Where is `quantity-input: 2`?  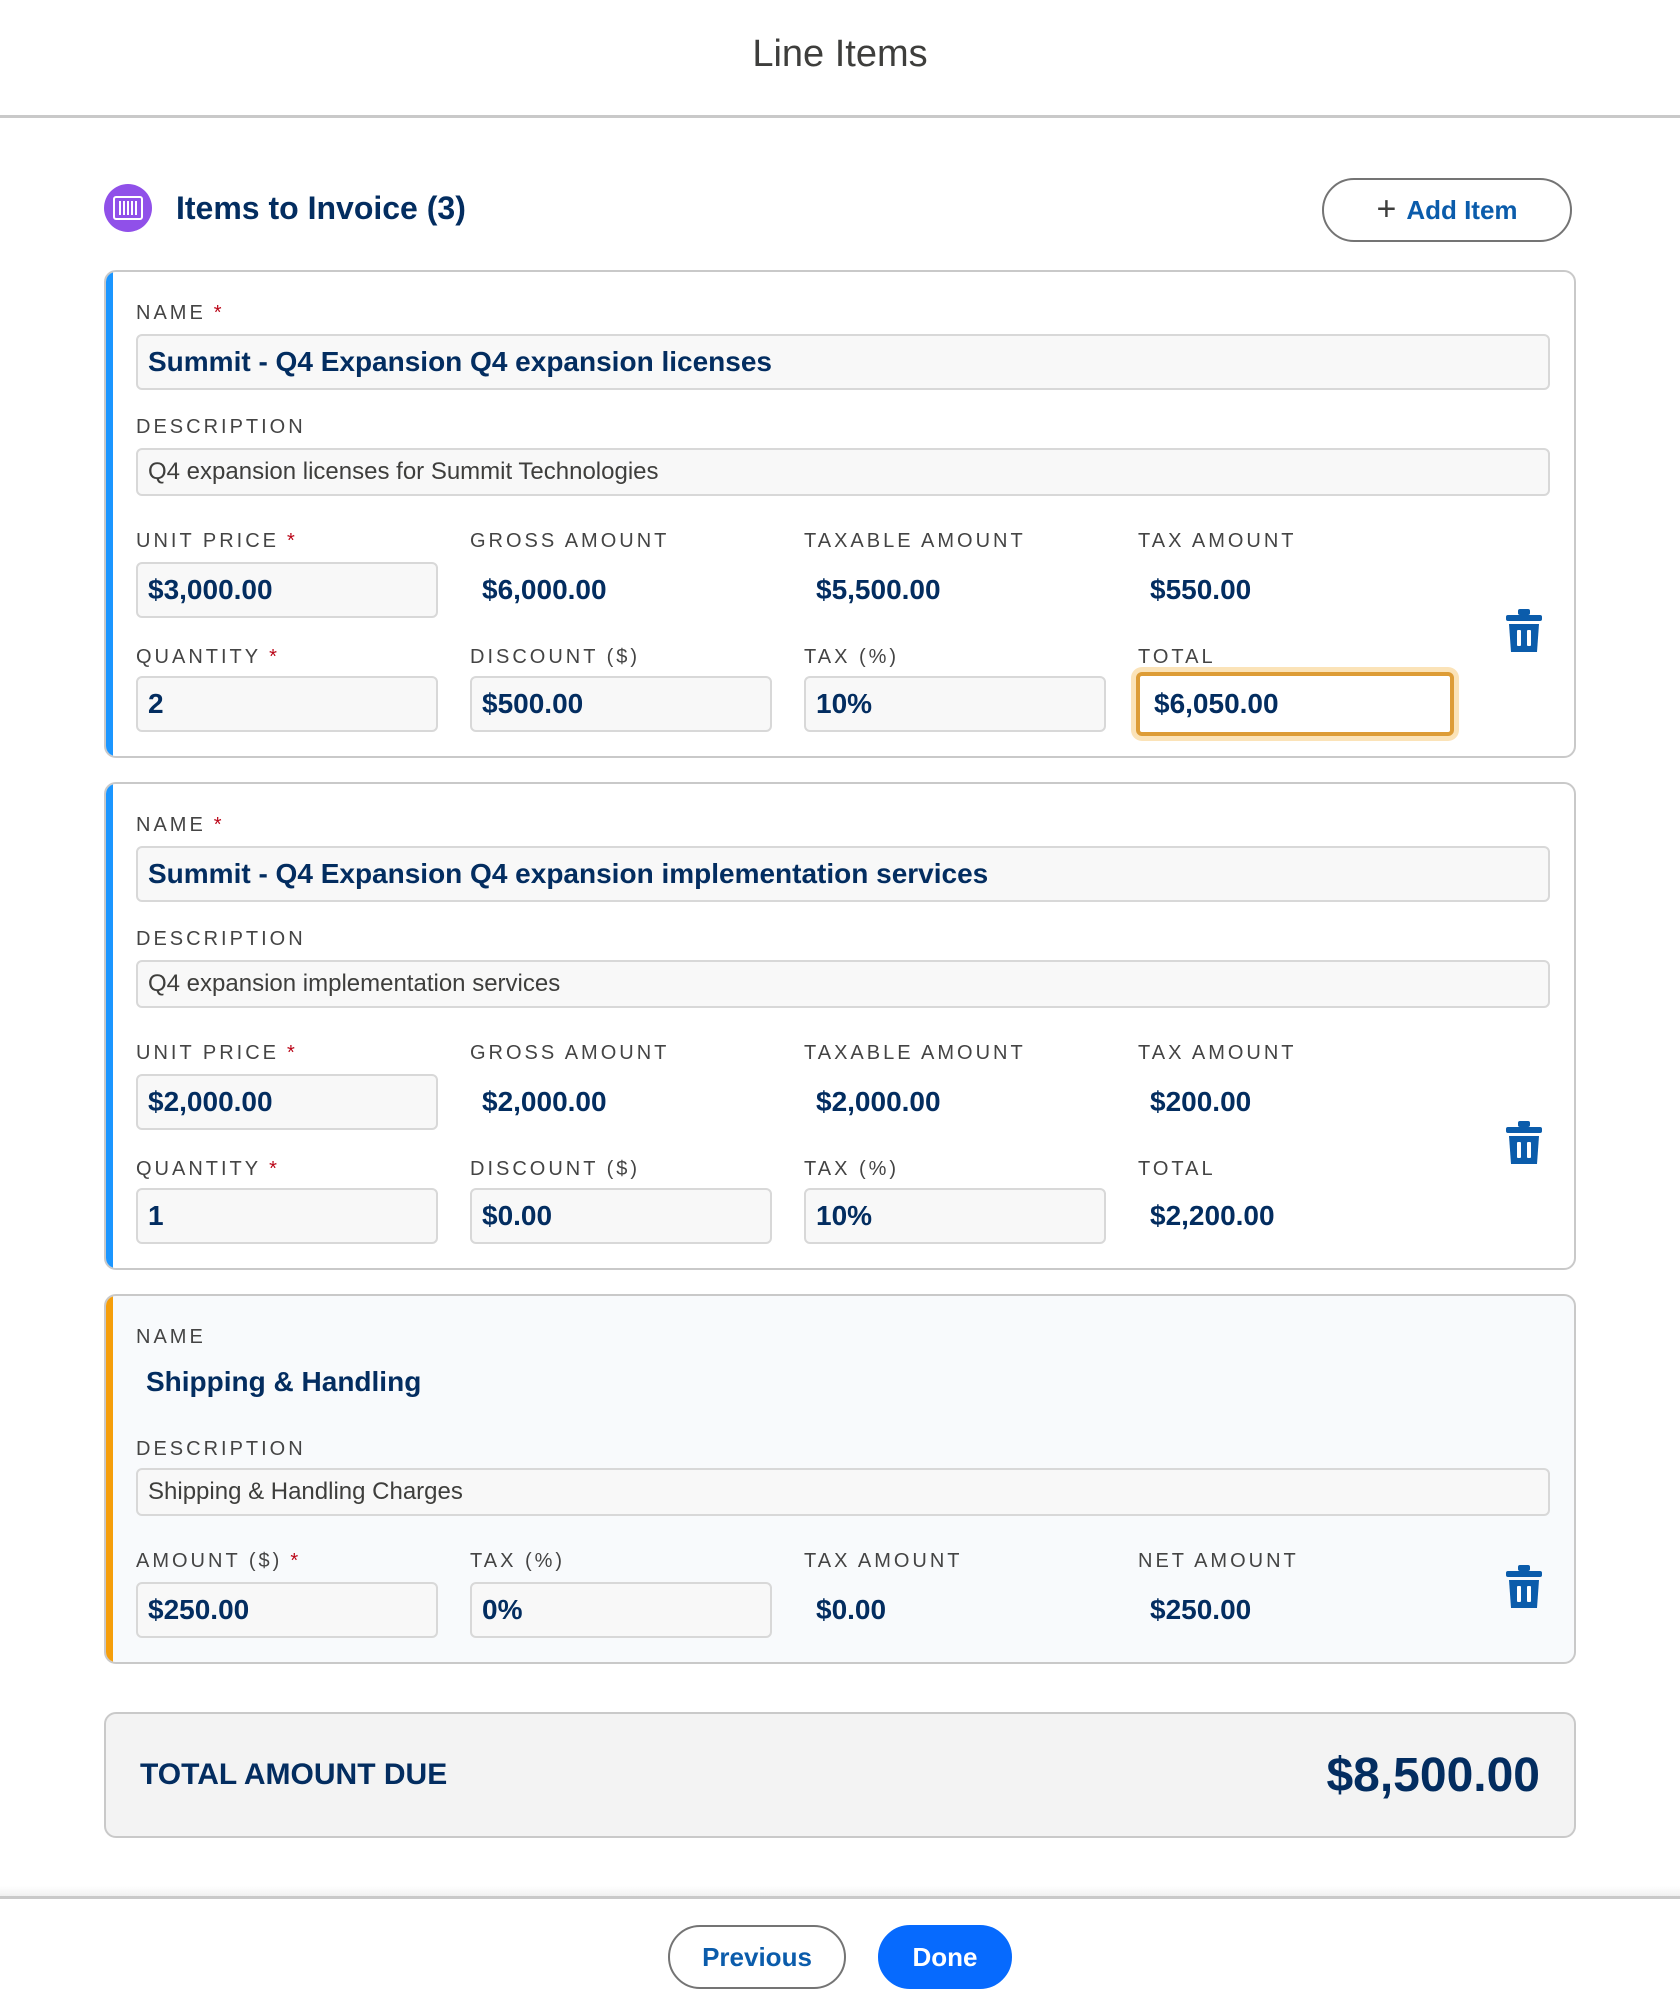
quantity-input: 2 is located at coordinates (287, 704).